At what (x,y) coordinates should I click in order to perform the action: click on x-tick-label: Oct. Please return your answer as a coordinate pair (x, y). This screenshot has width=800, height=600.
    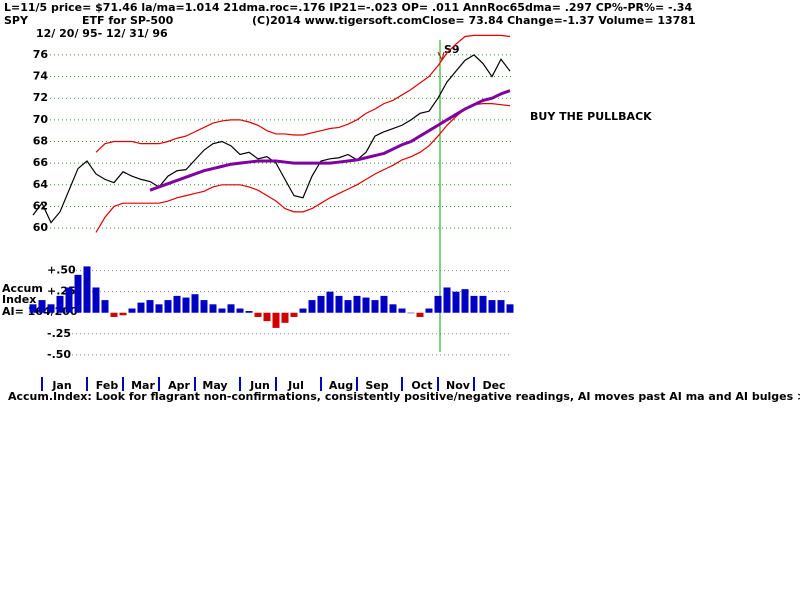
    Looking at the image, I should click on (421, 385).